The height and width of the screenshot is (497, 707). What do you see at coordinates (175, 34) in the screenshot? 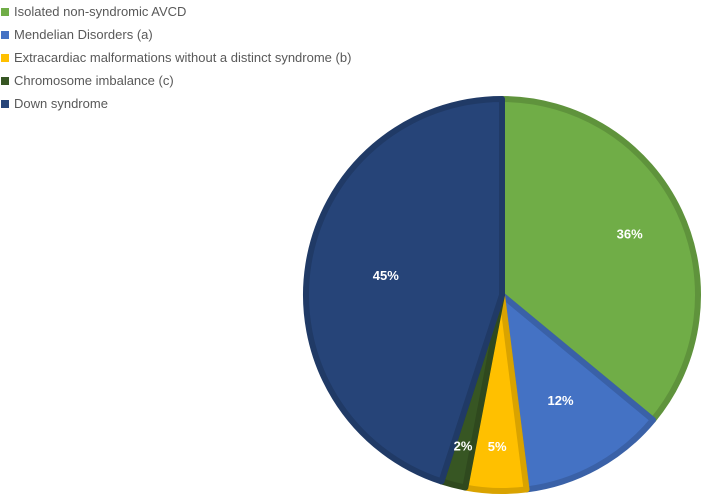
I see `legend-item-mendelian-disorders: Mendelian Disorders (a)` at bounding box center [175, 34].